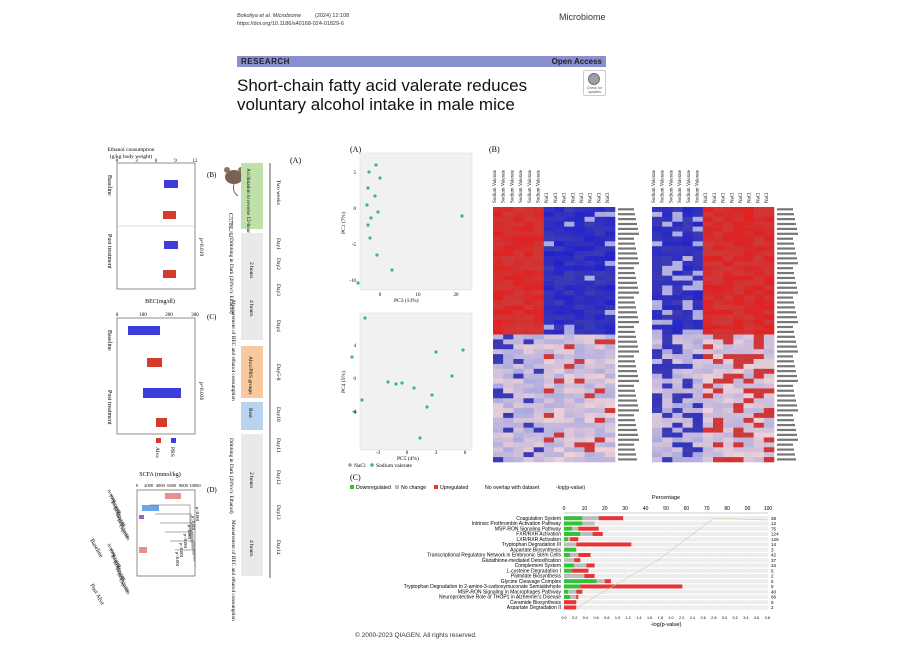  Describe the element at coordinates (234, 182) in the screenshot. I see `mouse-icon` at that location.